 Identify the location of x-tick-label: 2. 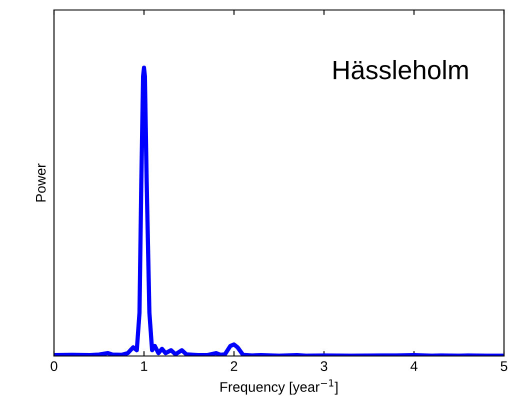
(234, 366).